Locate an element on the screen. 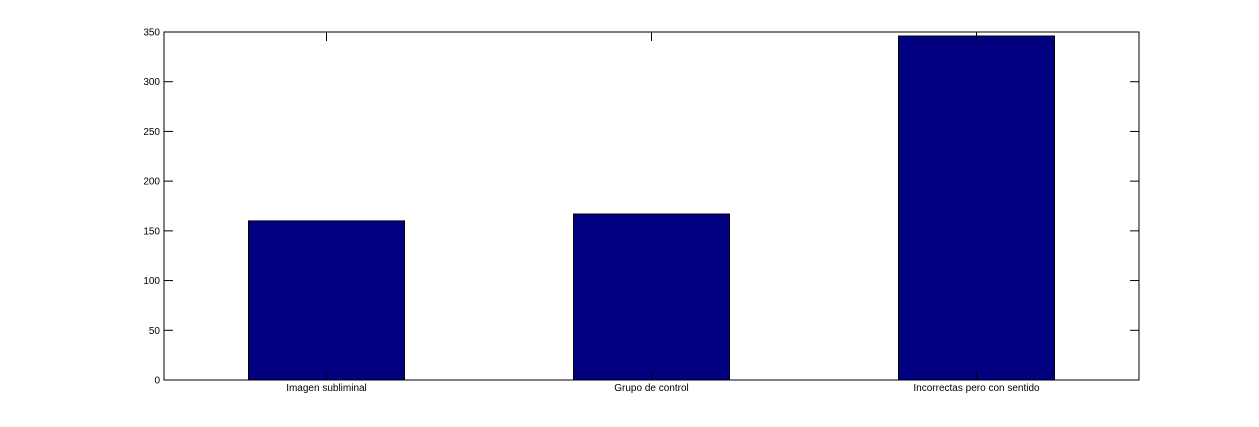 Image resolution: width=1259 pixels, height=427 pixels. x-tick-label-1: Grupo de control is located at coordinates (651, 388).